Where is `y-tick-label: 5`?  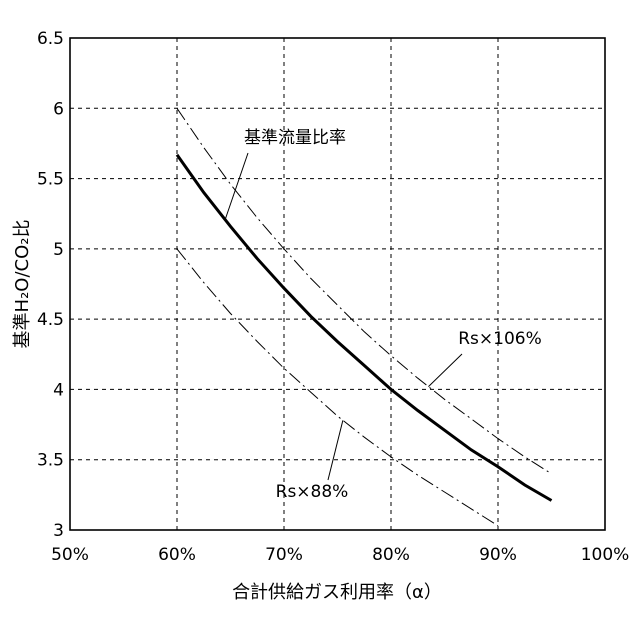 y-tick-label: 5 is located at coordinates (58, 250).